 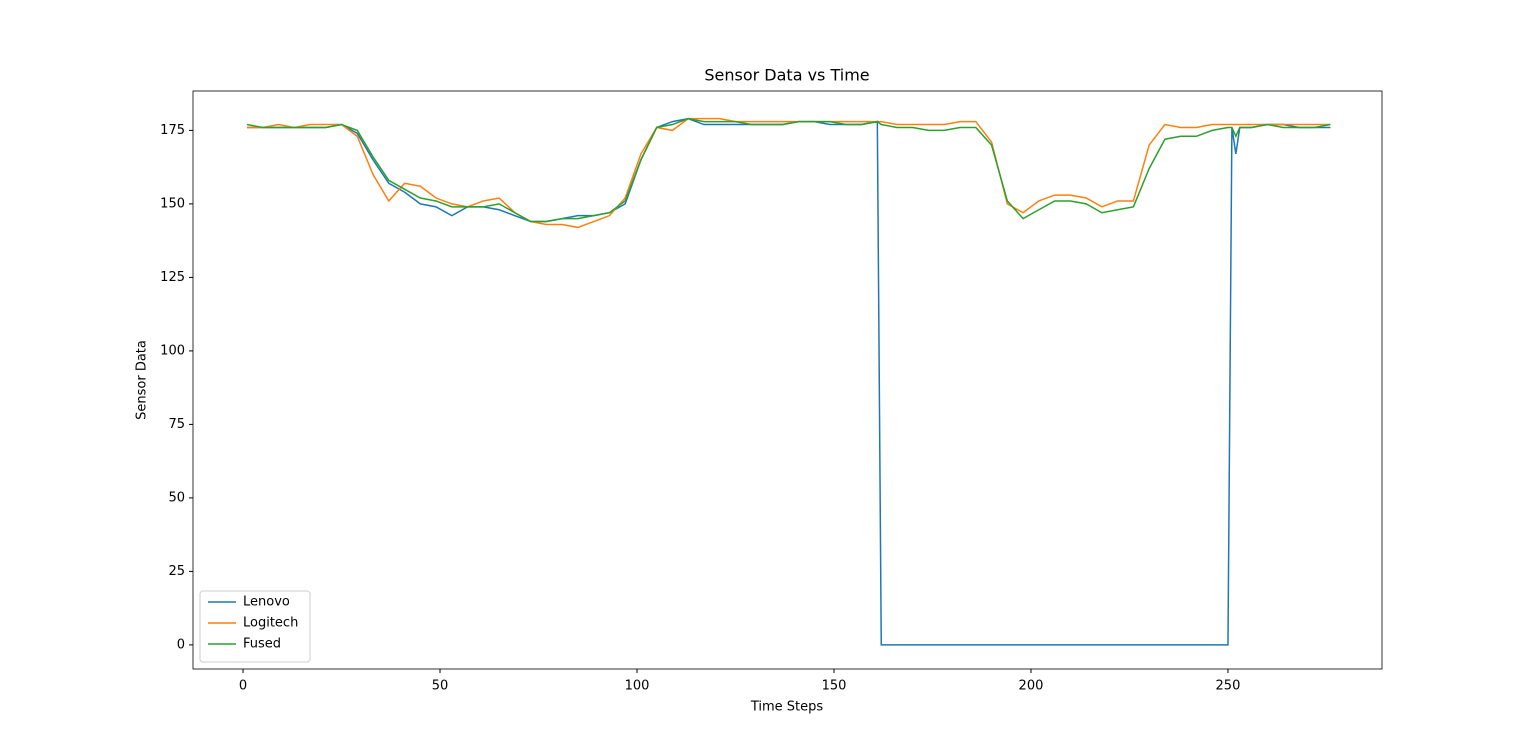 What do you see at coordinates (172, 203) in the screenshot?
I see `y-tick-label: 150` at bounding box center [172, 203].